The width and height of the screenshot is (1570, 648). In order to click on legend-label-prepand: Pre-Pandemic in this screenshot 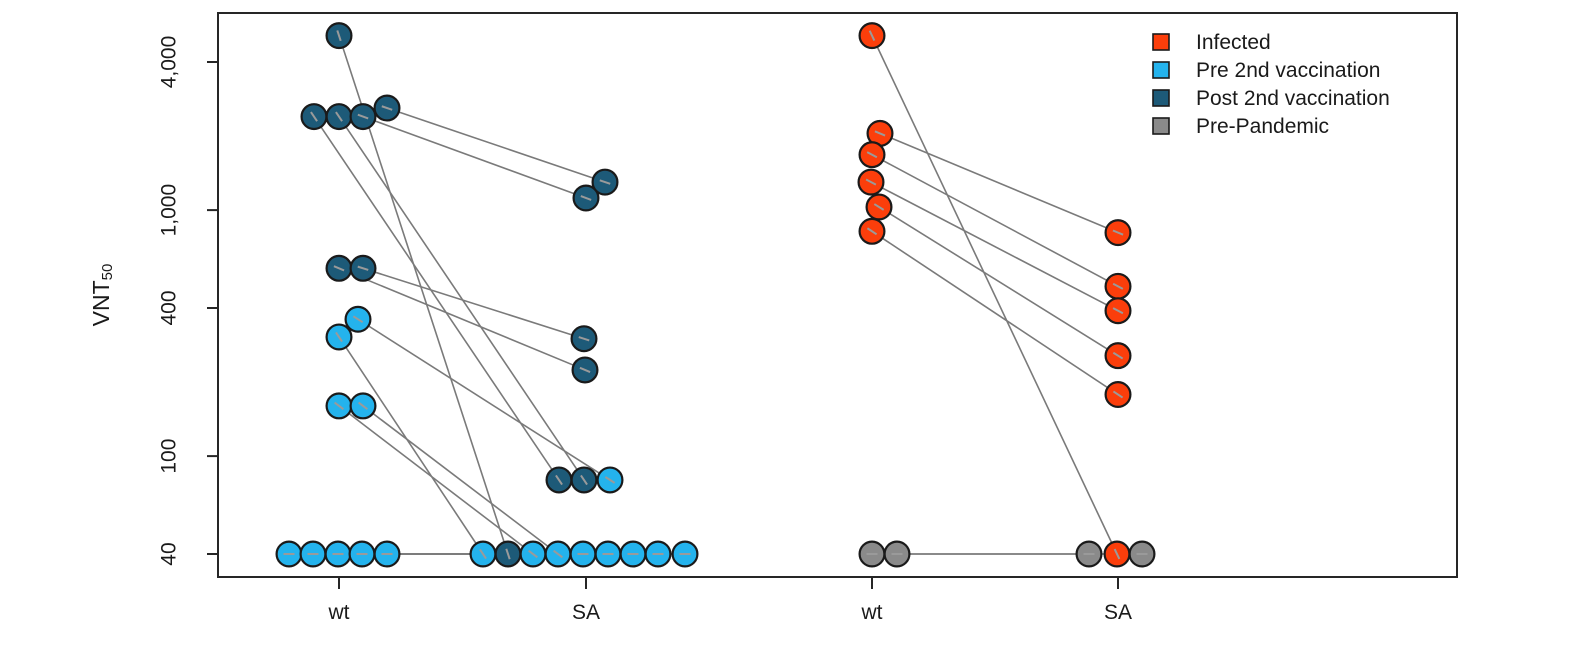, I will do `click(1262, 126)`.